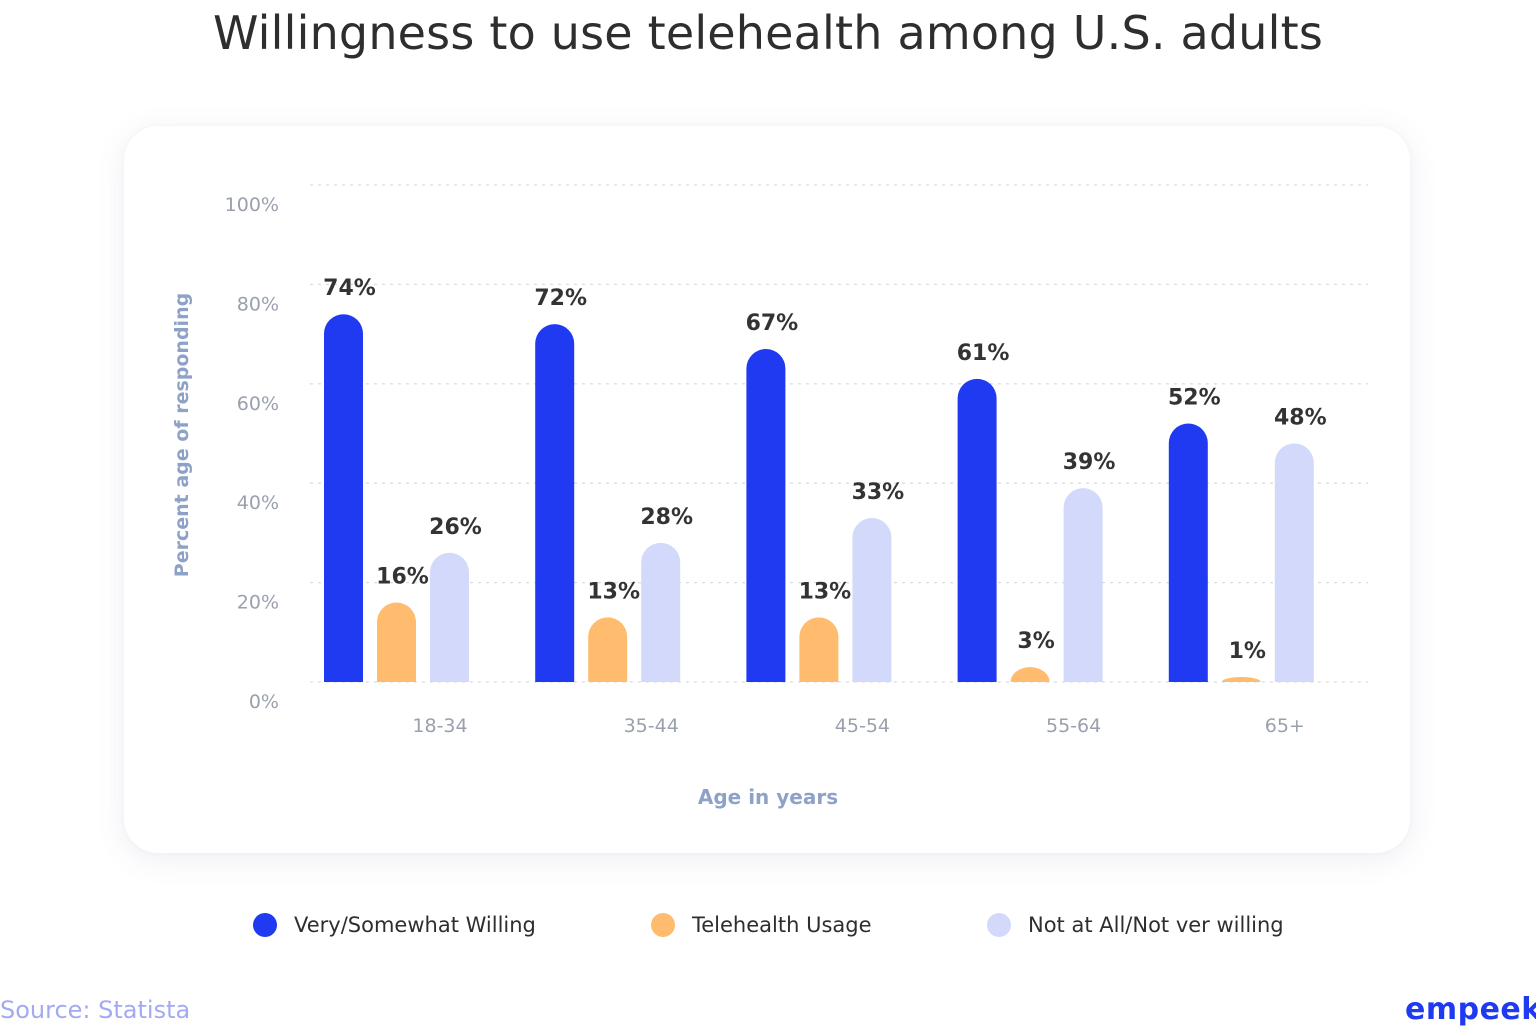  Describe the element at coordinates (1247, 651) in the screenshot. I see `data-label-usage: 1%` at that location.